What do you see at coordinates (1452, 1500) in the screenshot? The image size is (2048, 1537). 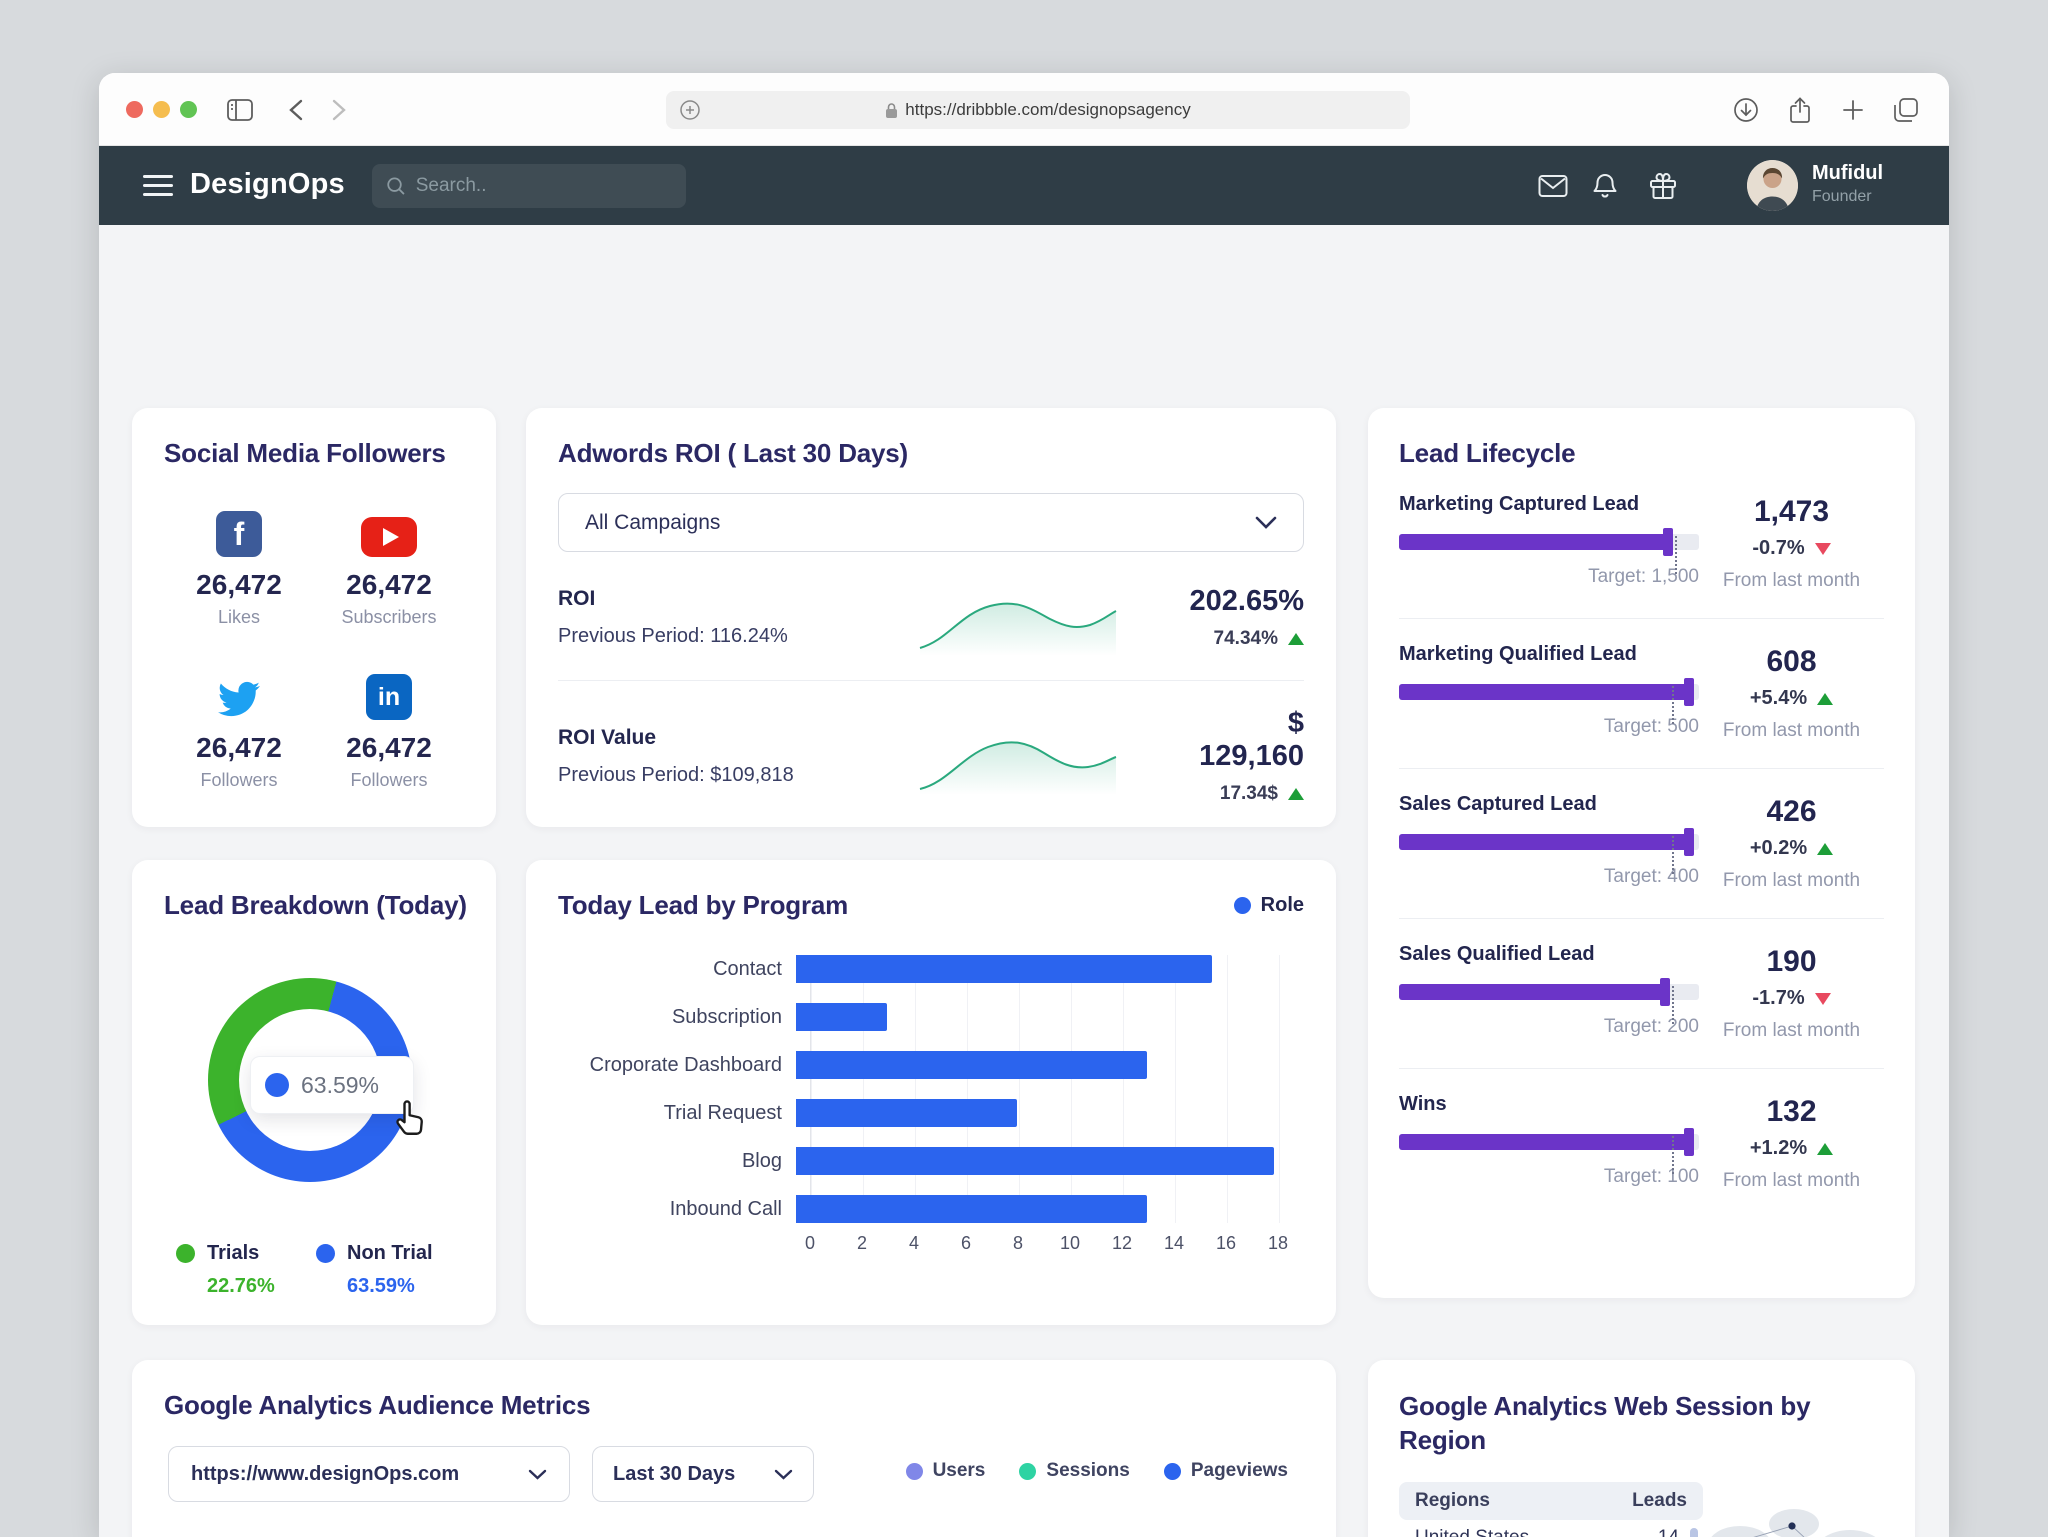 I see `column-regions: Regions` at bounding box center [1452, 1500].